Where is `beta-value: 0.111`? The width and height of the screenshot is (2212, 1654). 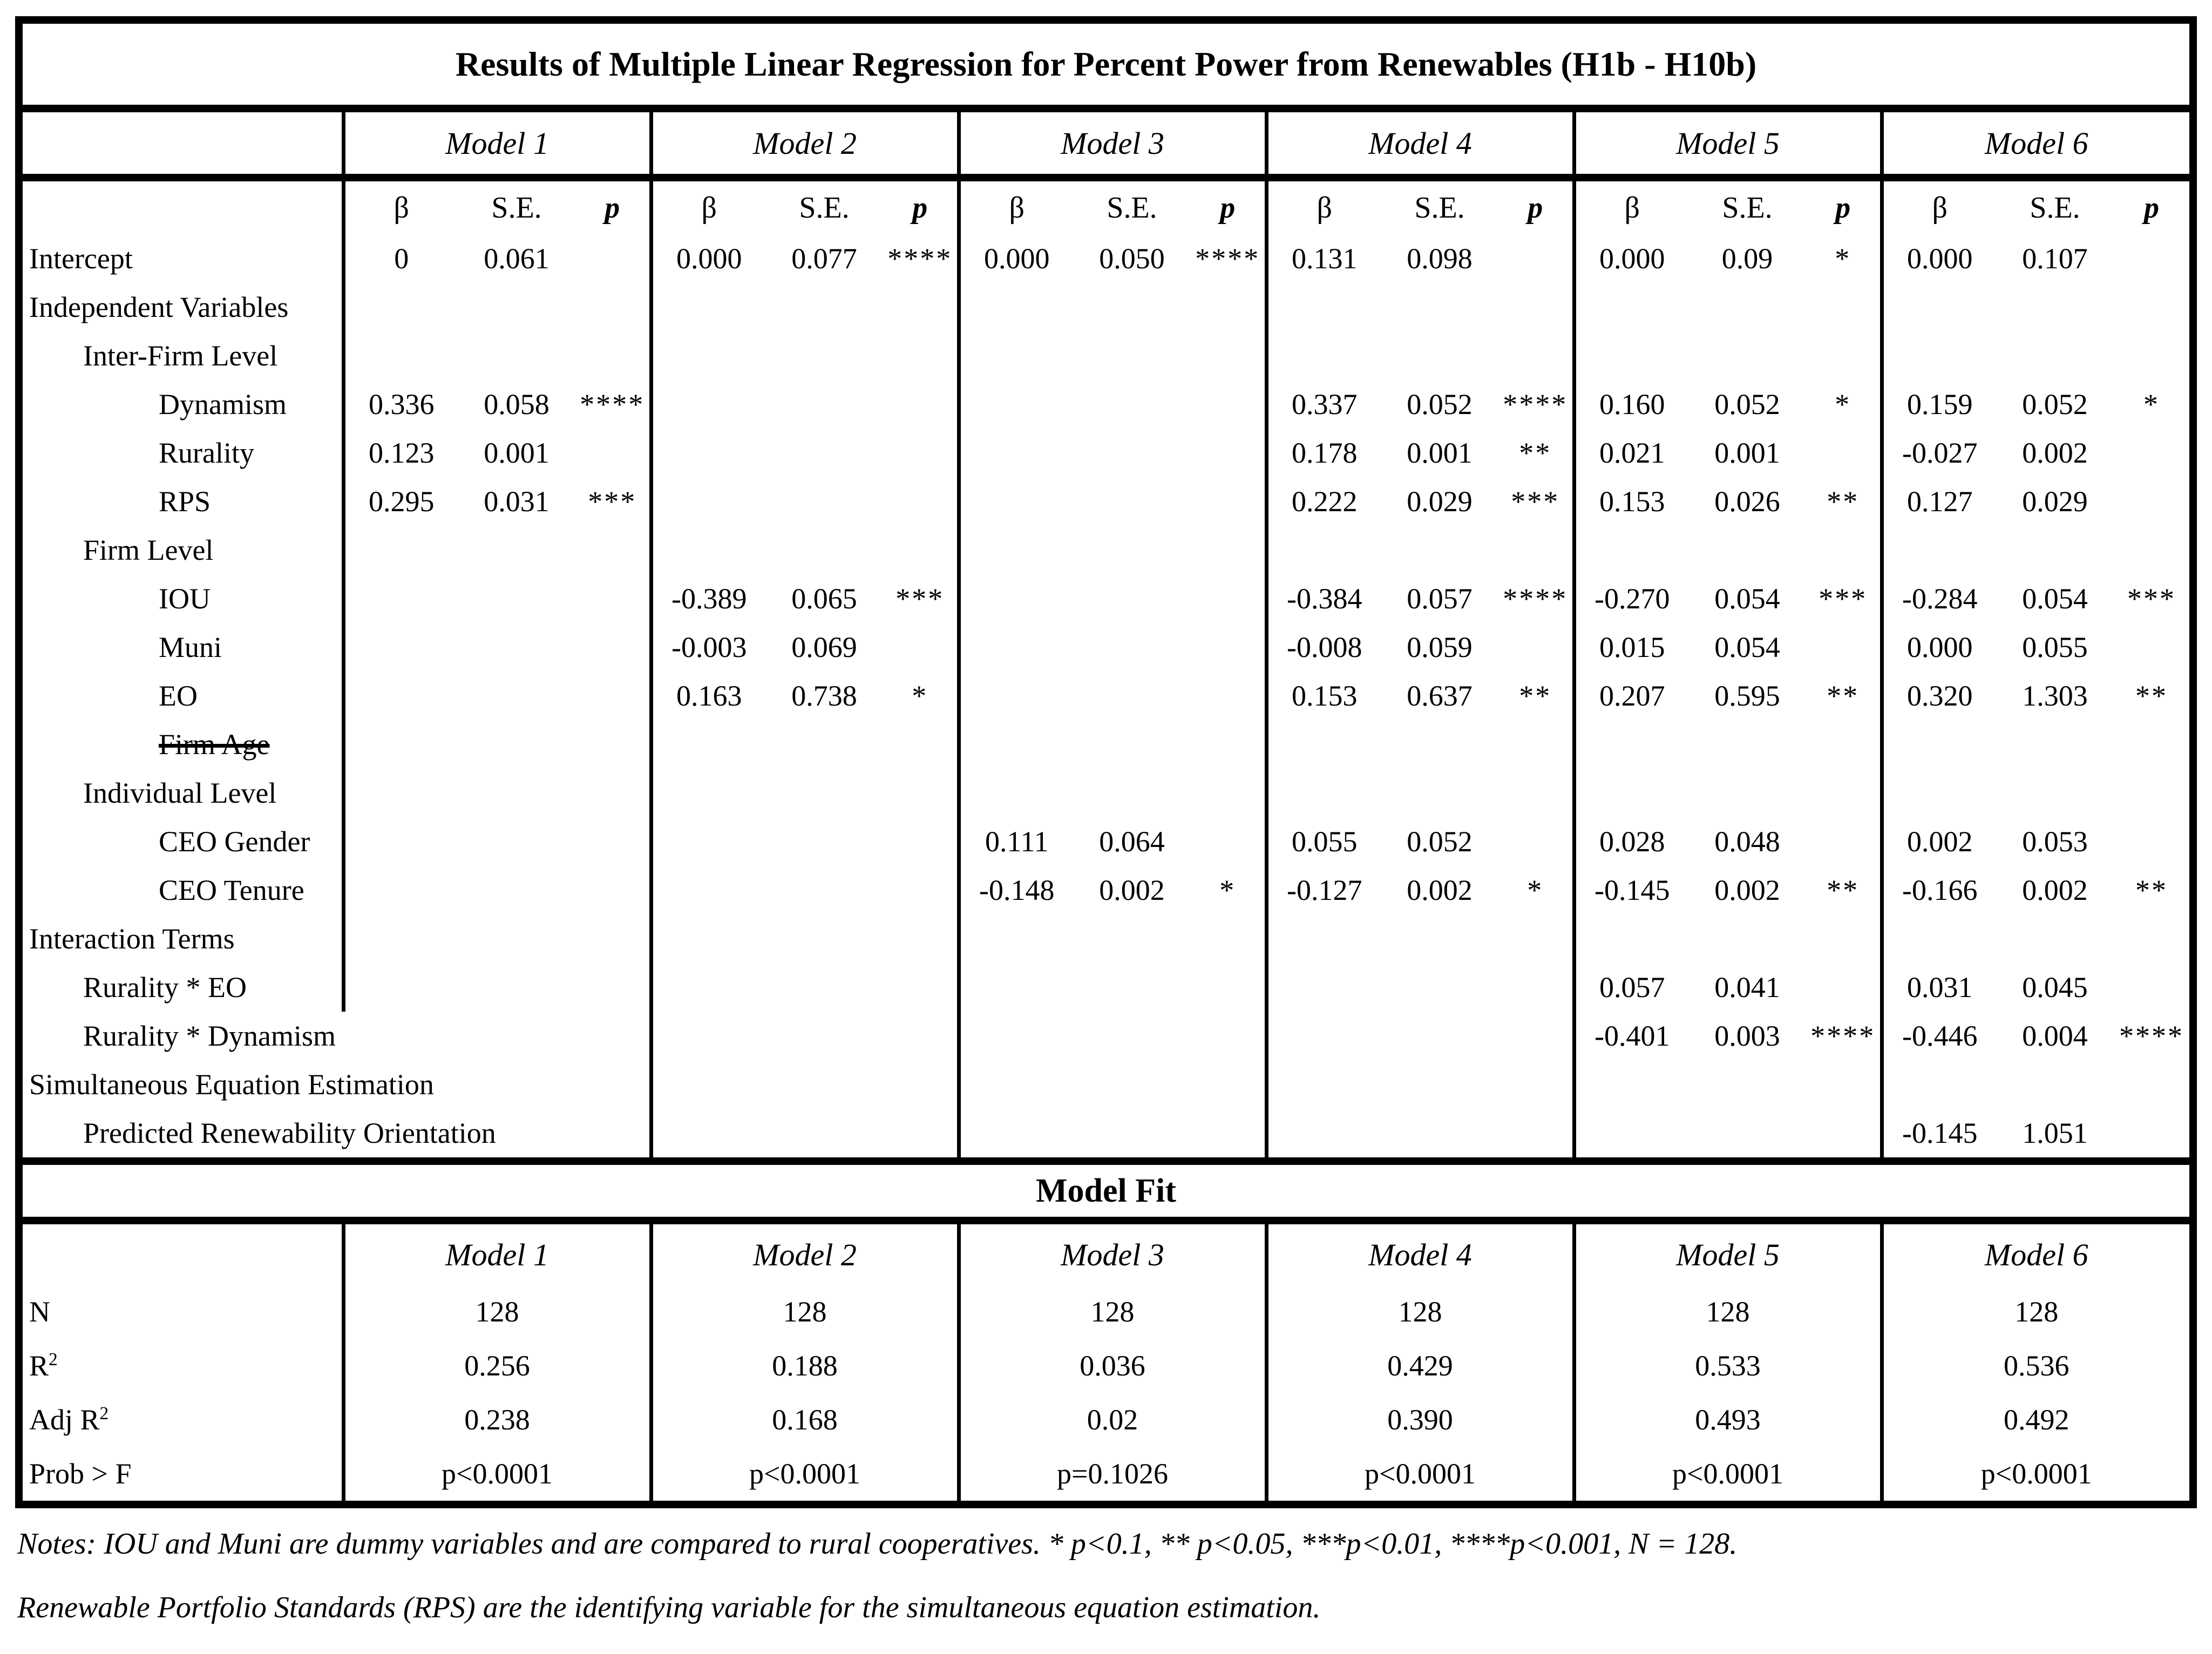 beta-value: 0.111 is located at coordinates (1014, 842).